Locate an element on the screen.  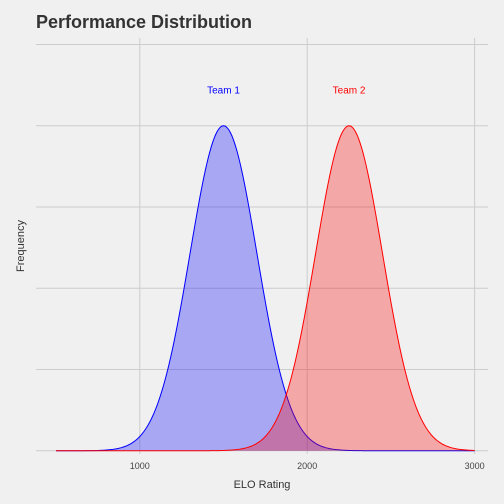
x-tick-label-1000: 1000 is located at coordinates (140, 466).